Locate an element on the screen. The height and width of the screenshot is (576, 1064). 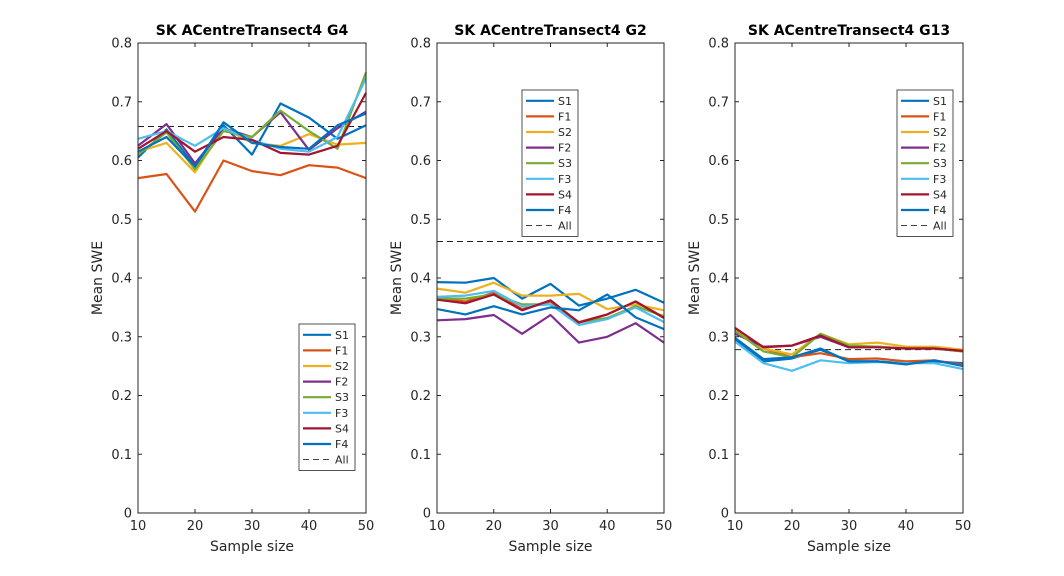
chart-title: SK ACentreTransect4 G4 is located at coordinates (252, 31).